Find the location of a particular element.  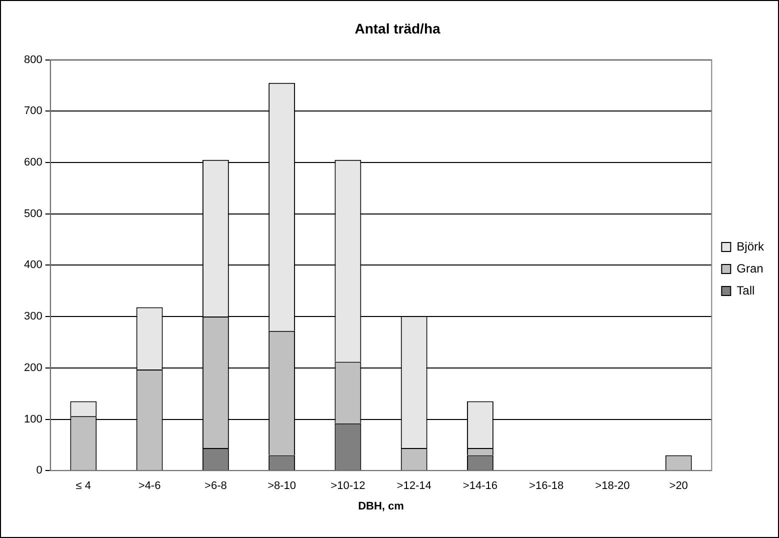

x-tick-label: >8-10 is located at coordinates (282, 486).